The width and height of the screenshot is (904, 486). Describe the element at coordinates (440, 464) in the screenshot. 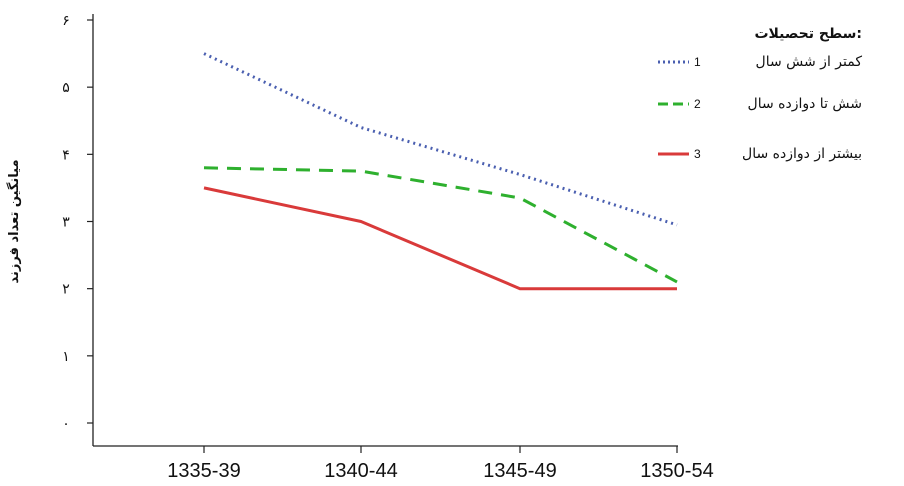

I see `x-axis-ticks: 1335-39 1340-44 1345-49 1350-54` at that location.